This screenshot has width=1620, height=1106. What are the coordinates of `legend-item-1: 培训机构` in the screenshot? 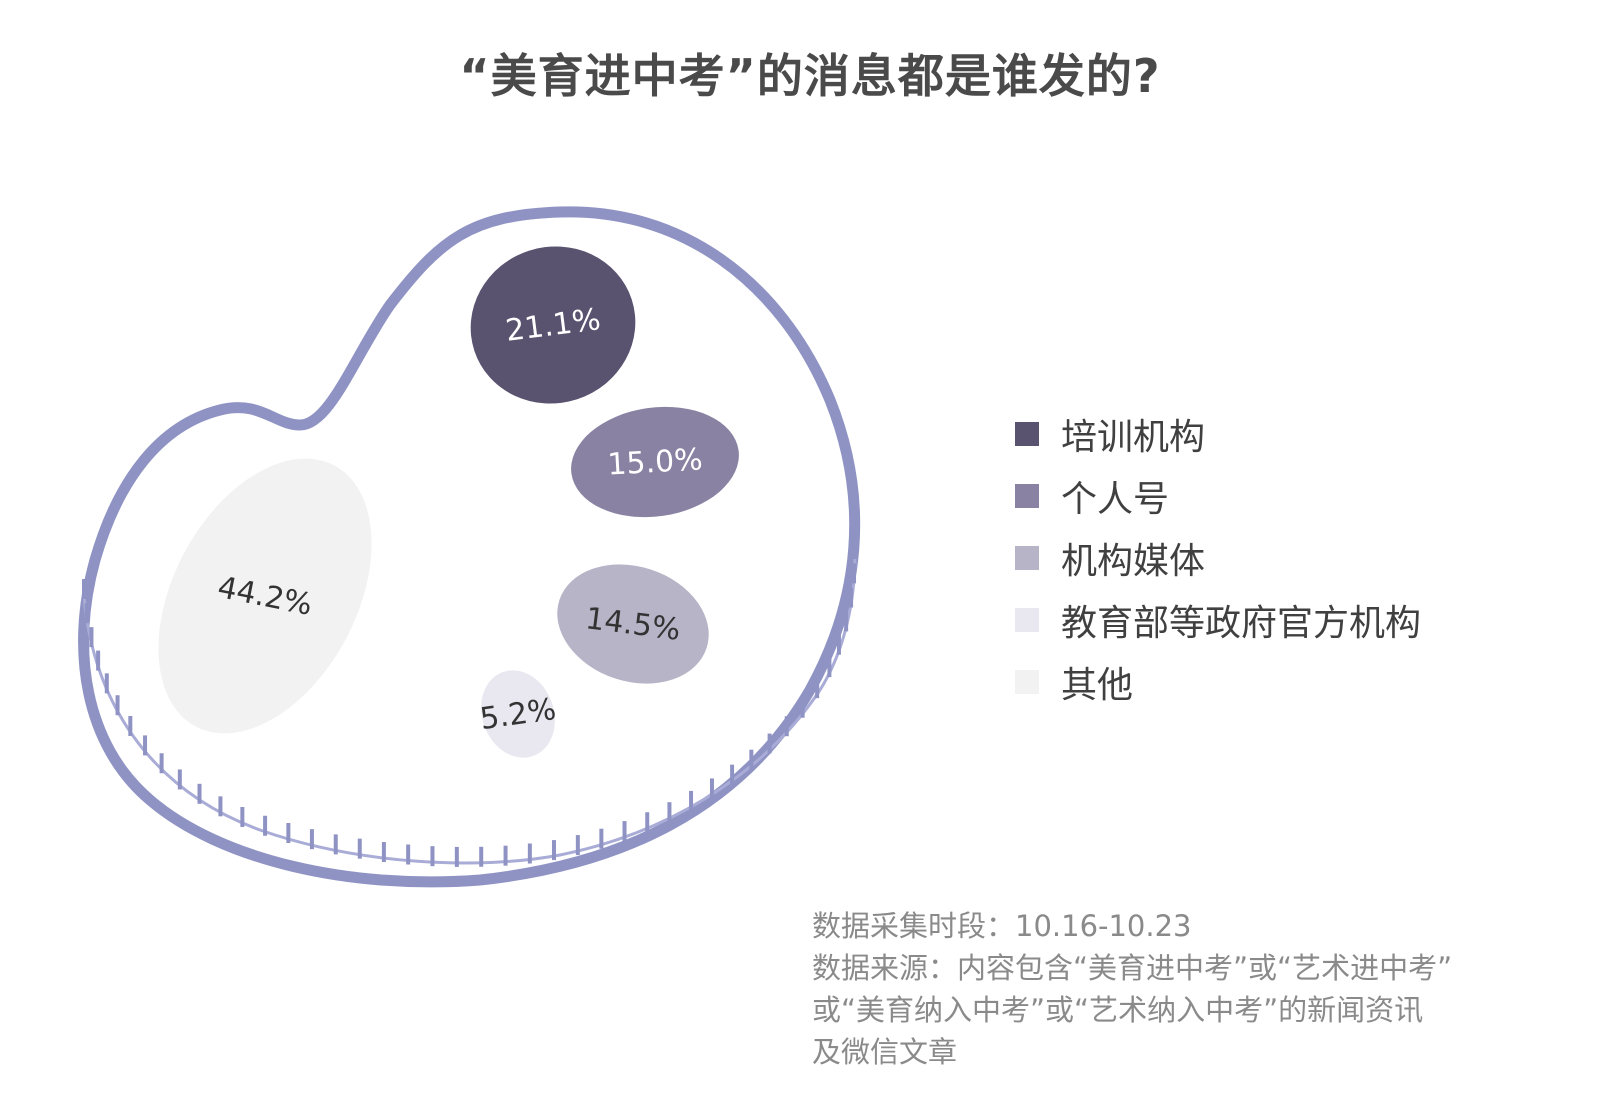 It's located at (1218, 434).